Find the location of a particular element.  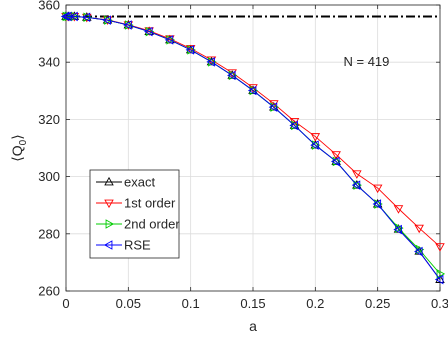

legend-label-2nd-order: 2nd order is located at coordinates (152, 224).